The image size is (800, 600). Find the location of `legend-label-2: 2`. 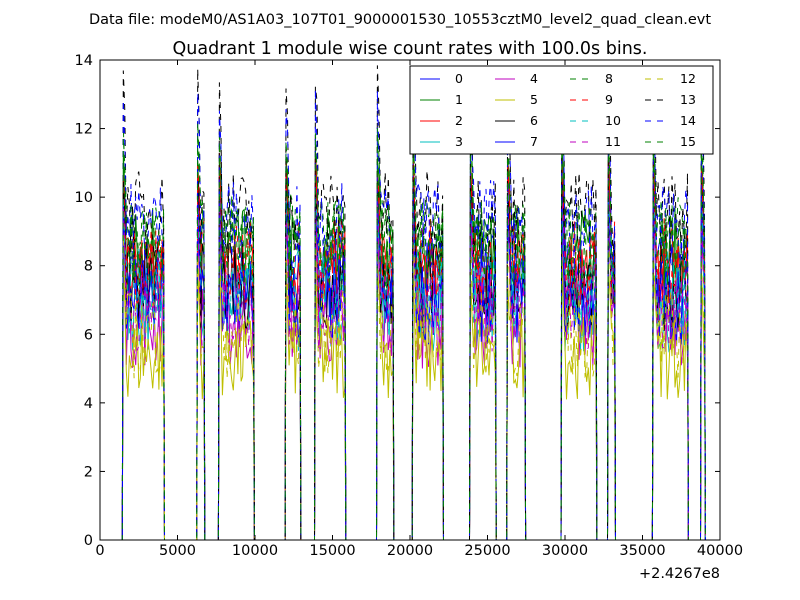

legend-label-2: 2 is located at coordinates (459, 120).